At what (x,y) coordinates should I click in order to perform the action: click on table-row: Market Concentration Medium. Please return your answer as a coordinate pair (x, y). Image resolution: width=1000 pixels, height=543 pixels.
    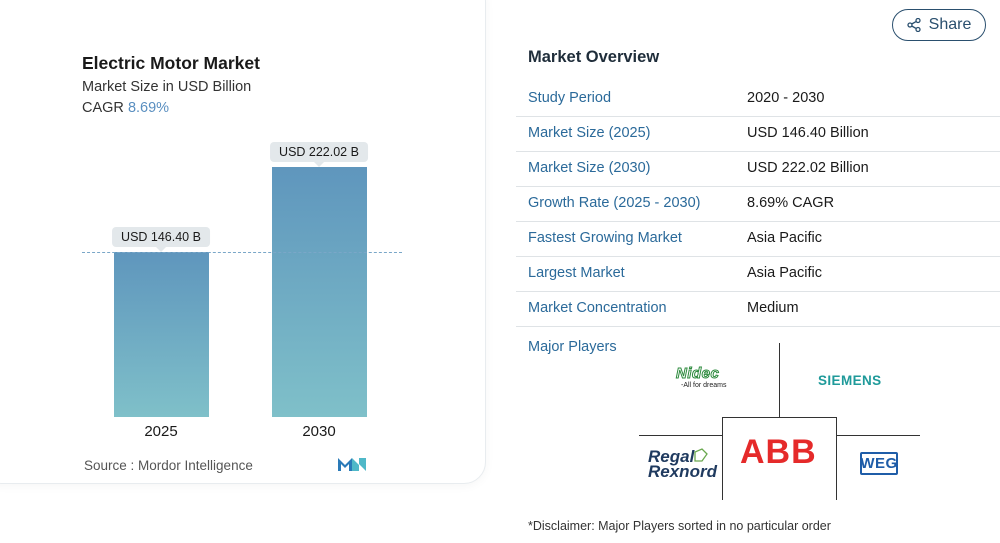
    Looking at the image, I should click on (758, 309).